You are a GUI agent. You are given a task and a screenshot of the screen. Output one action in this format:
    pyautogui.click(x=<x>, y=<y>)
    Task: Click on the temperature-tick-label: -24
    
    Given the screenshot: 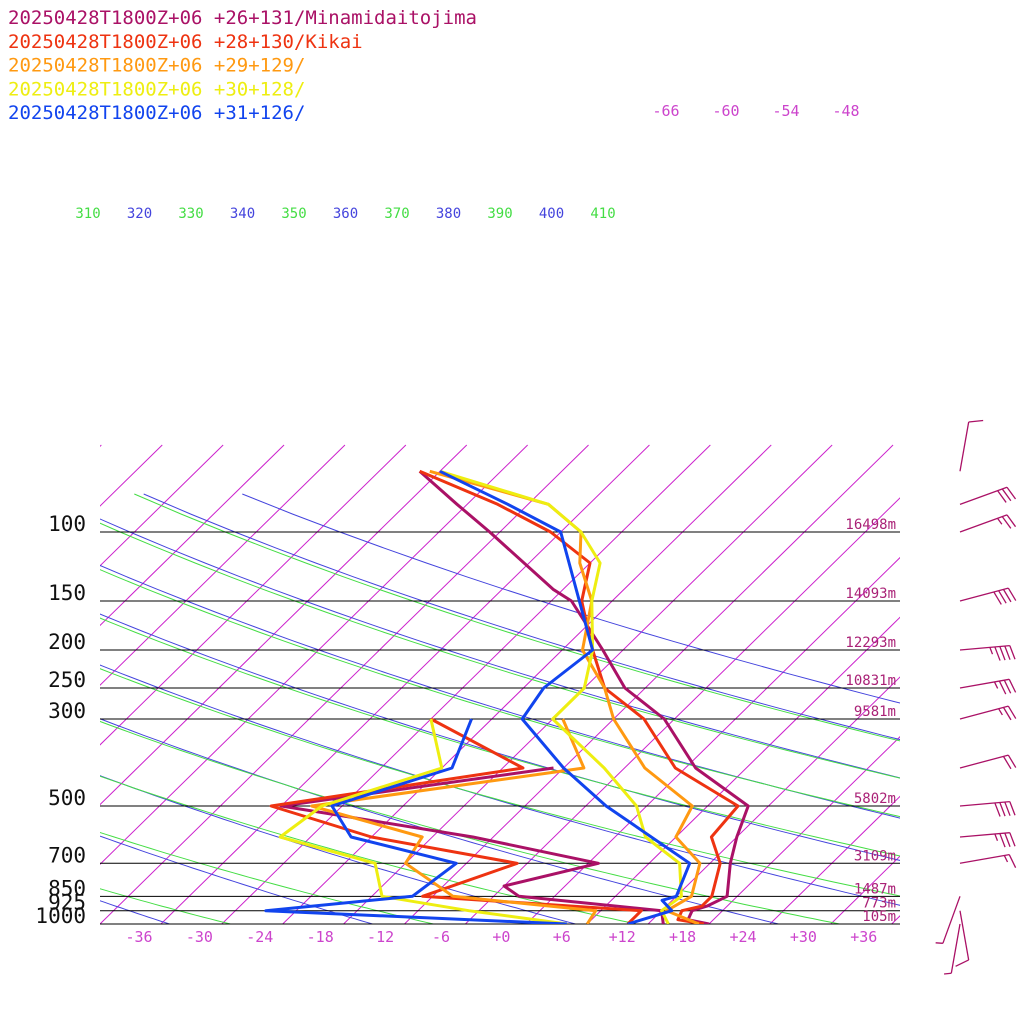 What is the action you would take?
    pyautogui.click(x=259, y=937)
    